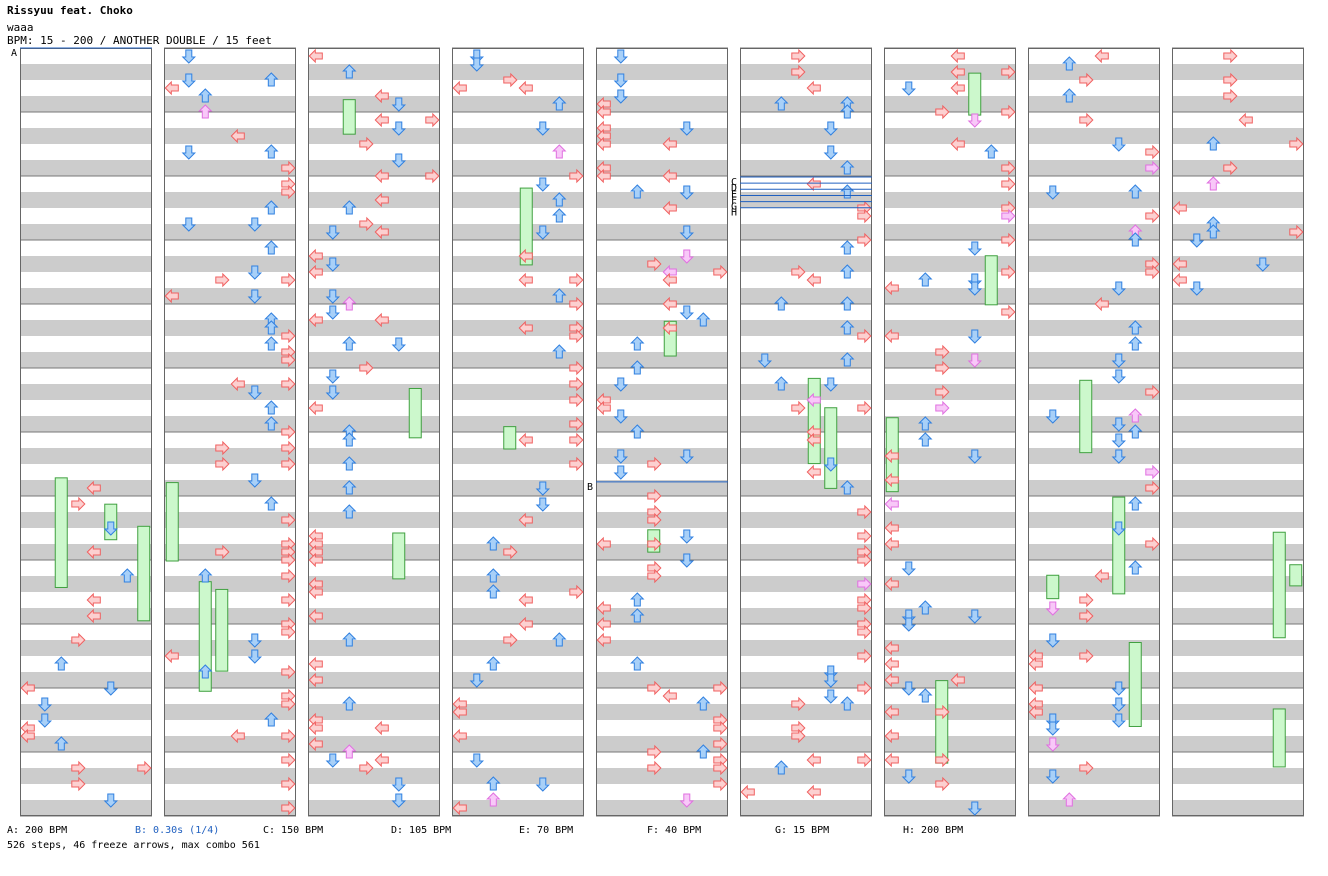  I want to click on legend-f: F: 40 BPM, so click(674, 830).